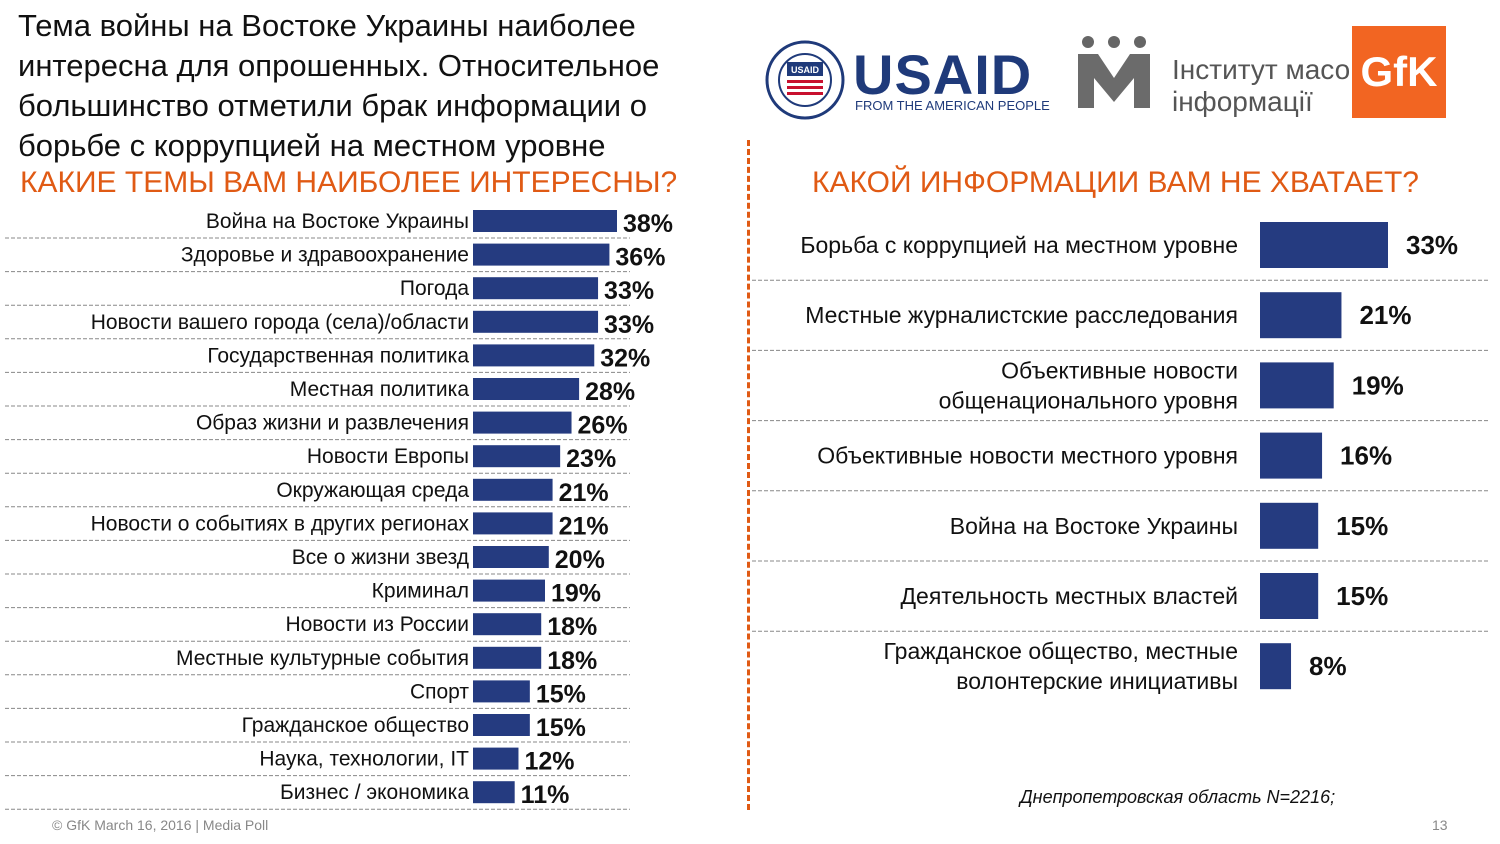 This screenshot has height=844, width=1500. What do you see at coordinates (1021, 315) in the screenshot?
I see `right-category-label: Местные журналистские расследования` at bounding box center [1021, 315].